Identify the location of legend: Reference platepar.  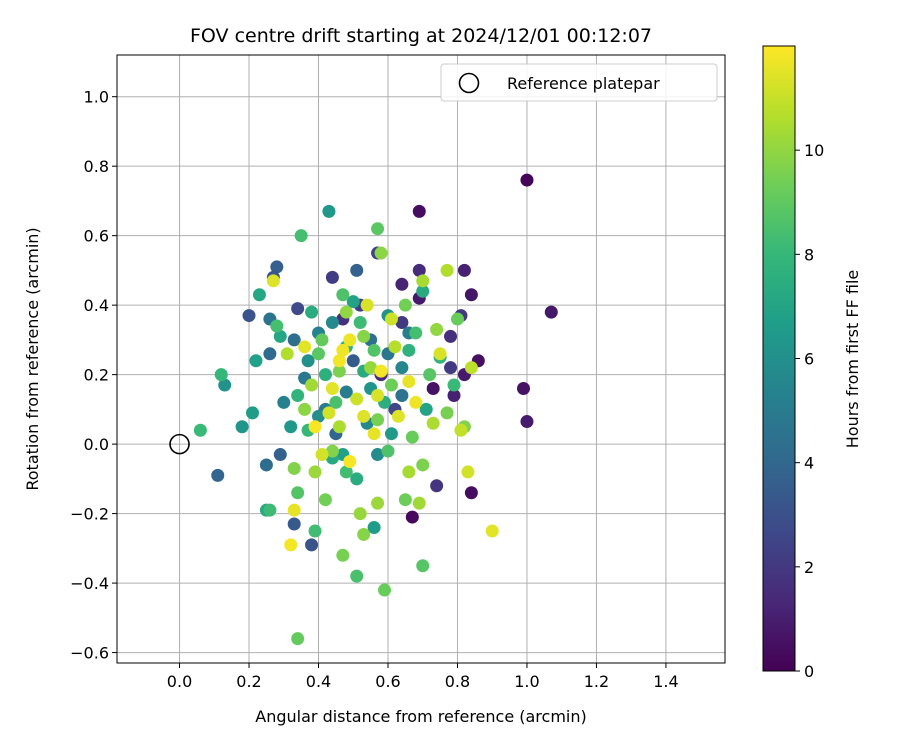
(579, 82).